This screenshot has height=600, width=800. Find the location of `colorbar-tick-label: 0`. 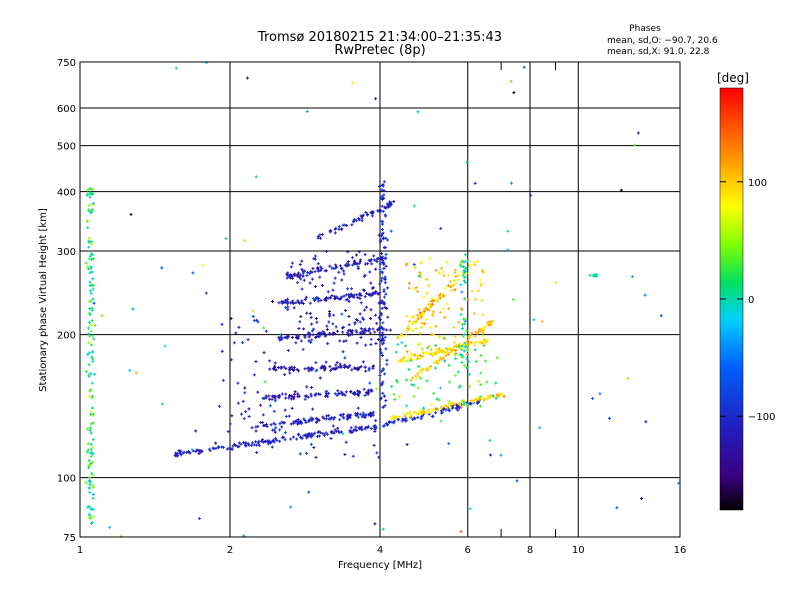

colorbar-tick-label: 0 is located at coordinates (751, 300).